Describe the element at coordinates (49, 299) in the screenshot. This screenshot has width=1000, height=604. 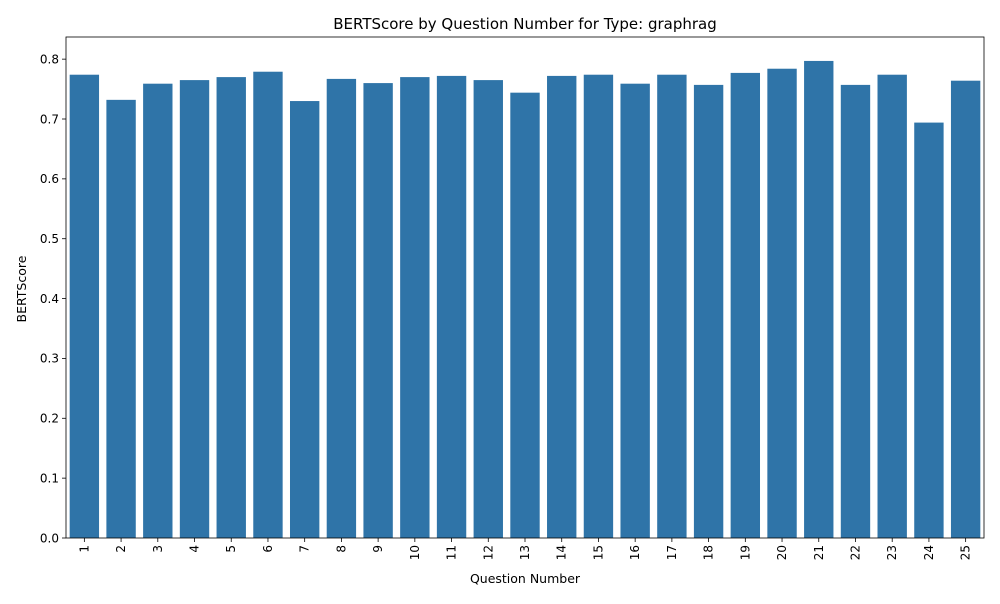
I see `y-tick-label: 0.4` at that location.